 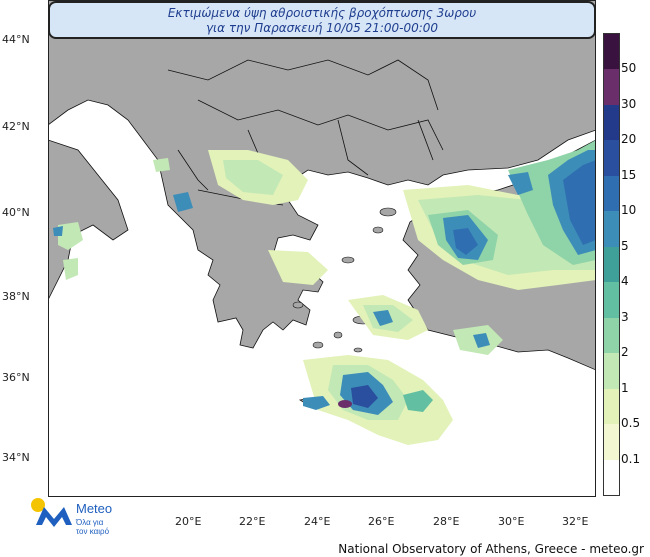 I want to click on legend-level-label: 0.1, so click(x=631, y=458).